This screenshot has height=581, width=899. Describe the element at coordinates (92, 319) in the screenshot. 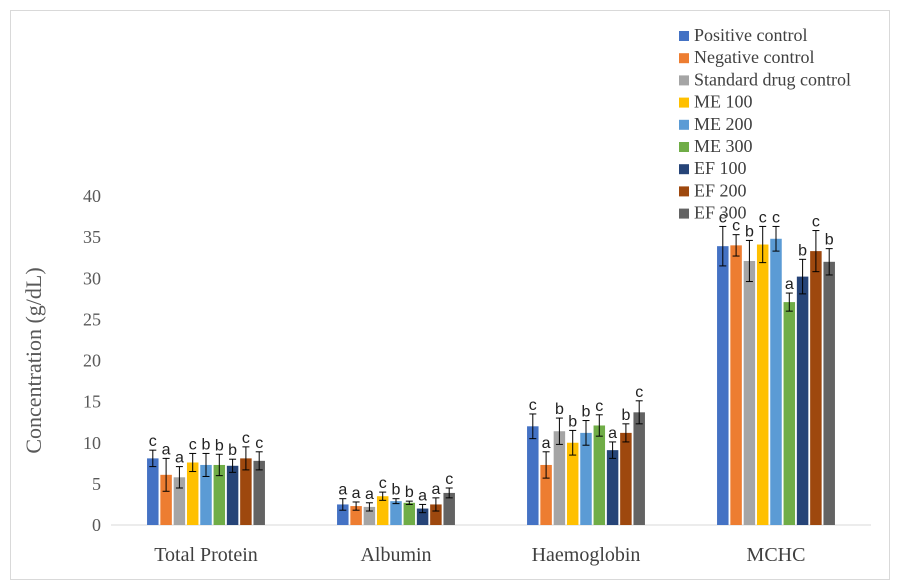

I see `y-tick-label: 25` at that location.